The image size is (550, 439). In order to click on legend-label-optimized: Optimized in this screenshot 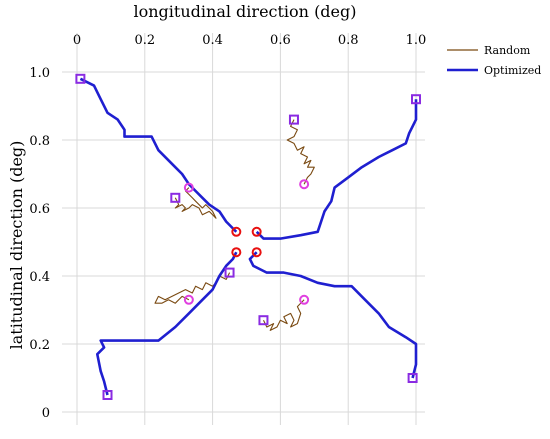, I will do `click(512, 70)`.